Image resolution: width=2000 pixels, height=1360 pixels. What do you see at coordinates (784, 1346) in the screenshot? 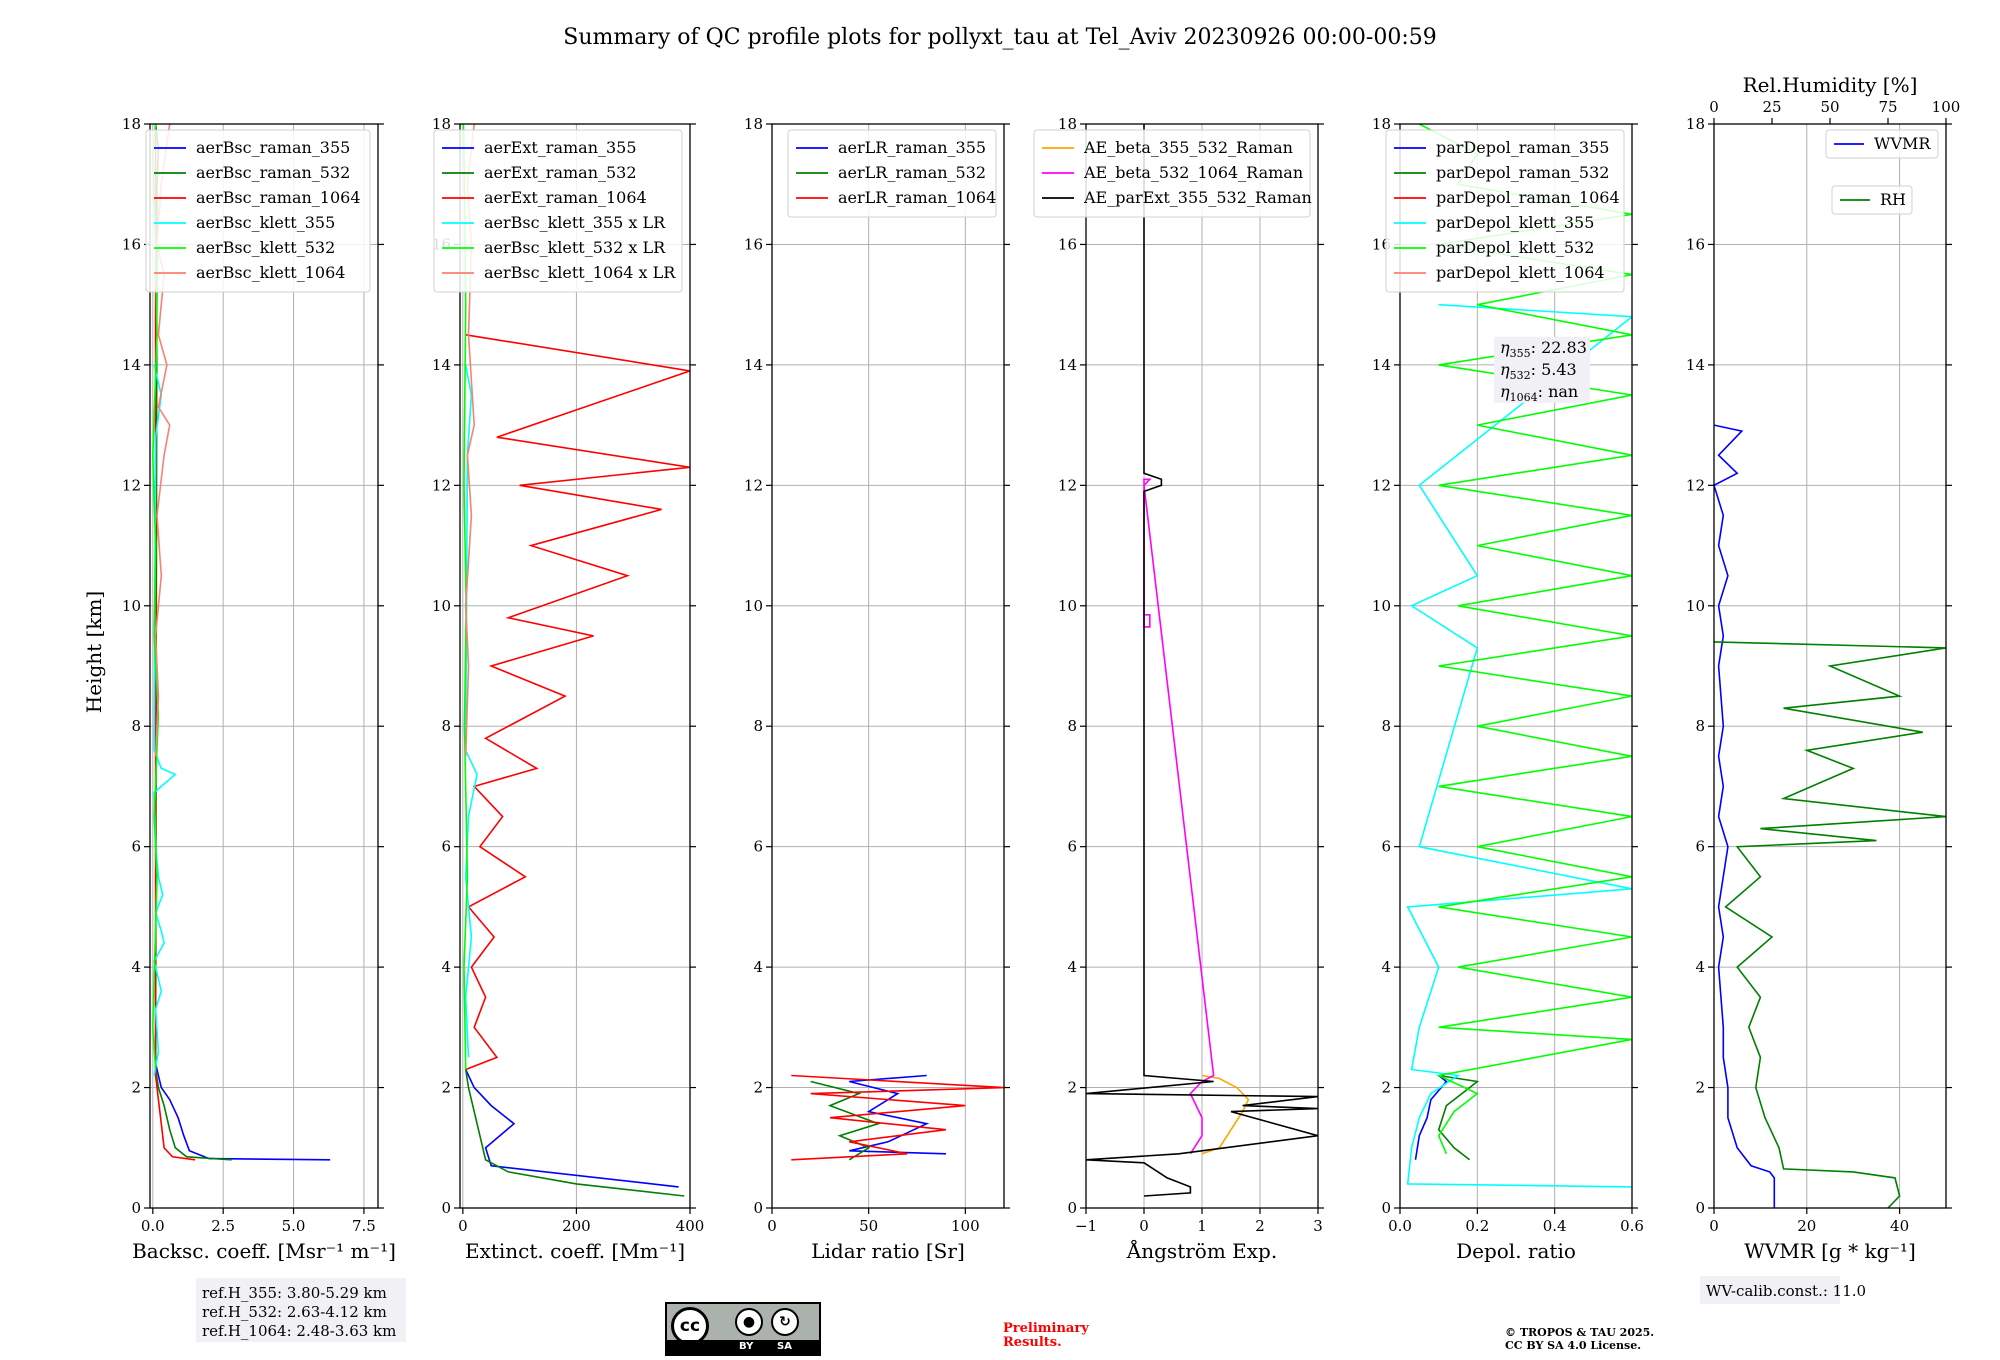
I see `sa-label: SA` at bounding box center [784, 1346].